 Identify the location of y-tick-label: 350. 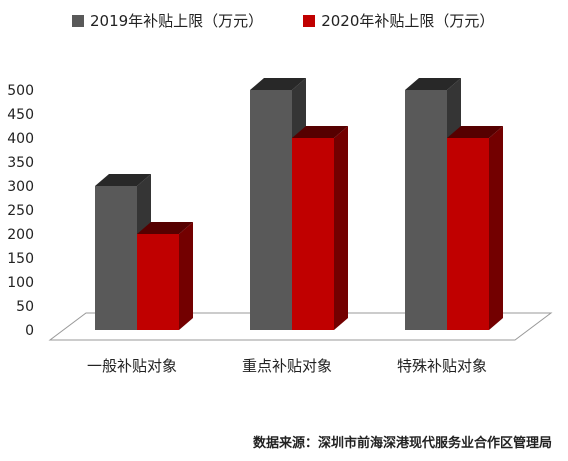
(20, 163).